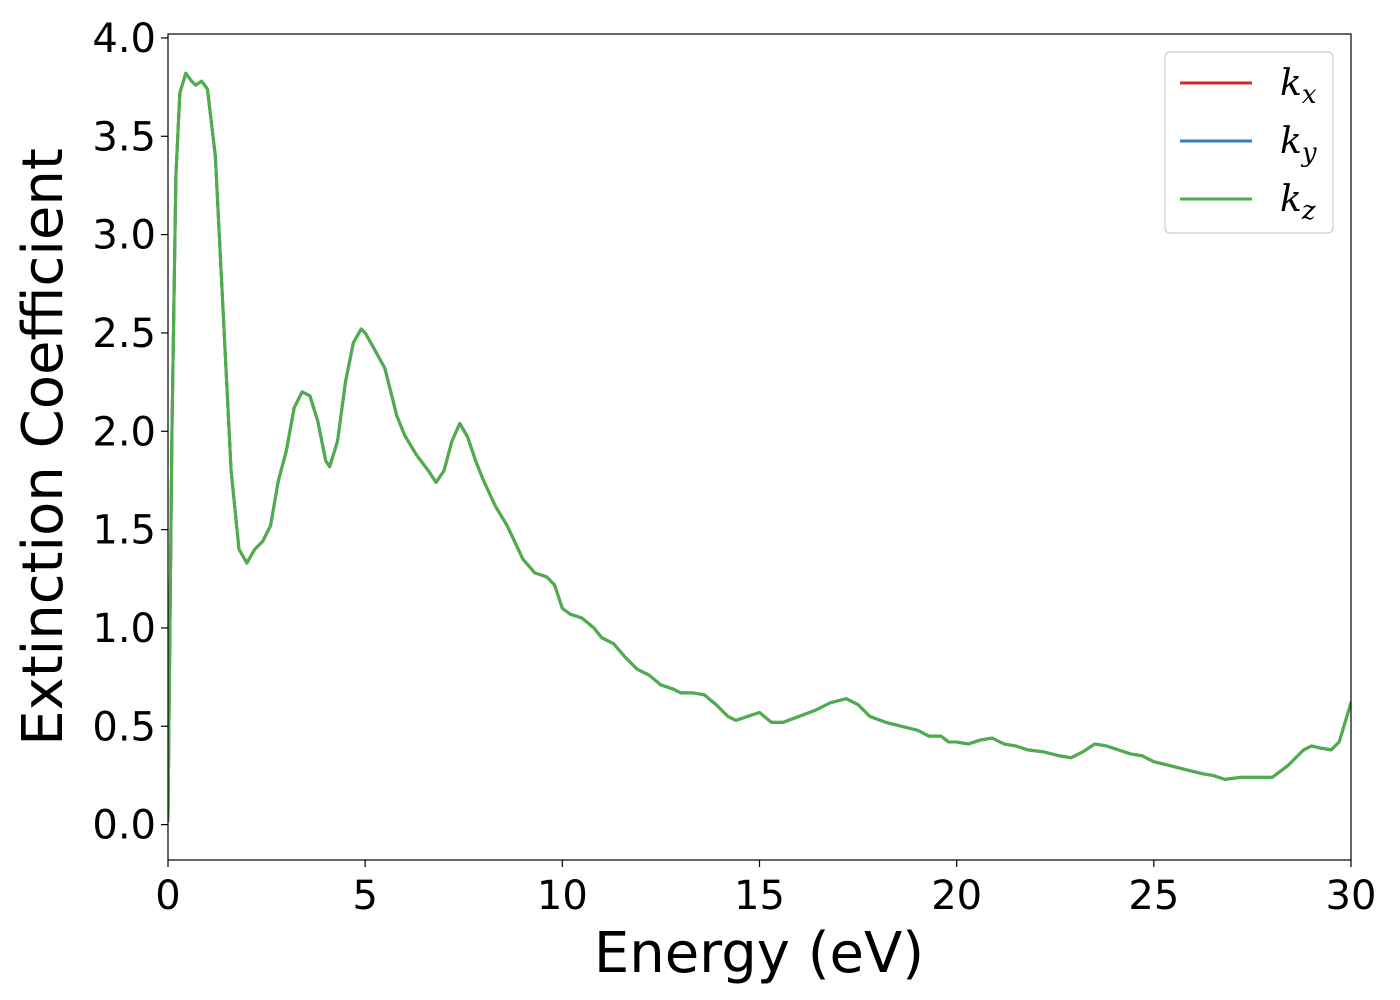  What do you see at coordinates (167, 896) in the screenshot?
I see `x-tick-label: 0` at bounding box center [167, 896].